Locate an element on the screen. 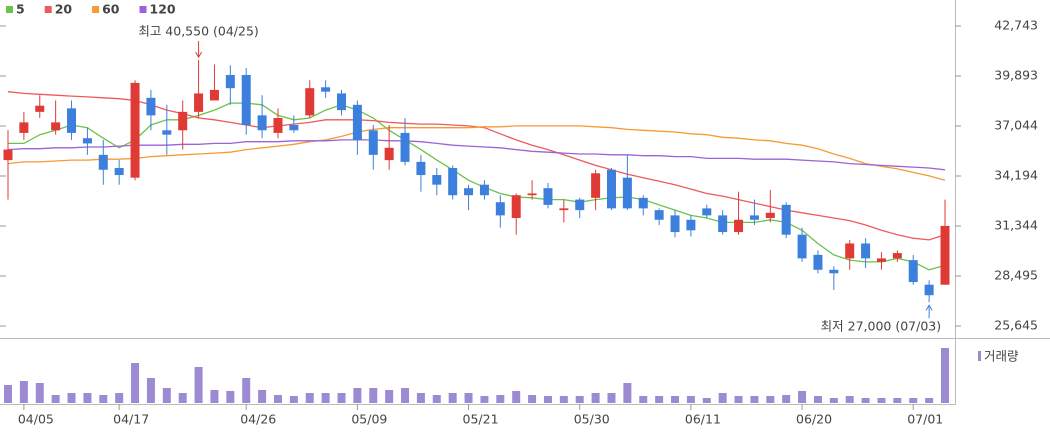 Image resolution: width=1050 pixels, height=434 pixels. legend-label: 120 is located at coordinates (163, 9).